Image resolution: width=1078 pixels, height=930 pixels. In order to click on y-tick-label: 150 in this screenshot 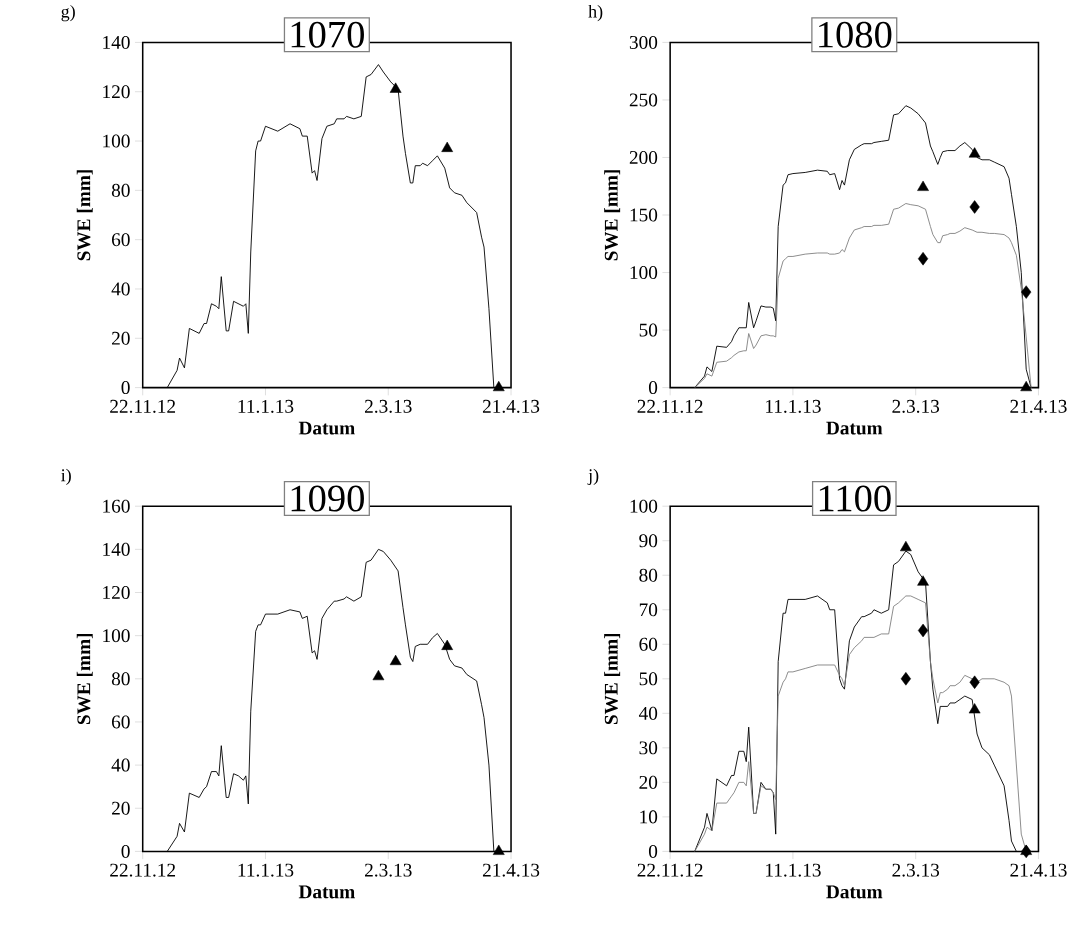, I will do `click(644, 215)`.